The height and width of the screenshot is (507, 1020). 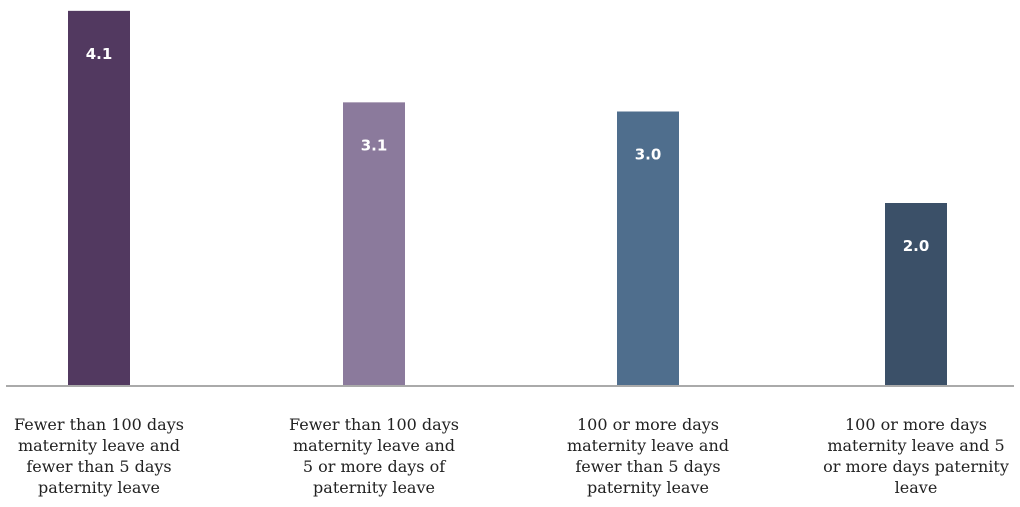 What do you see at coordinates (916, 487) in the screenshot?
I see `category-label-line: leave` at bounding box center [916, 487].